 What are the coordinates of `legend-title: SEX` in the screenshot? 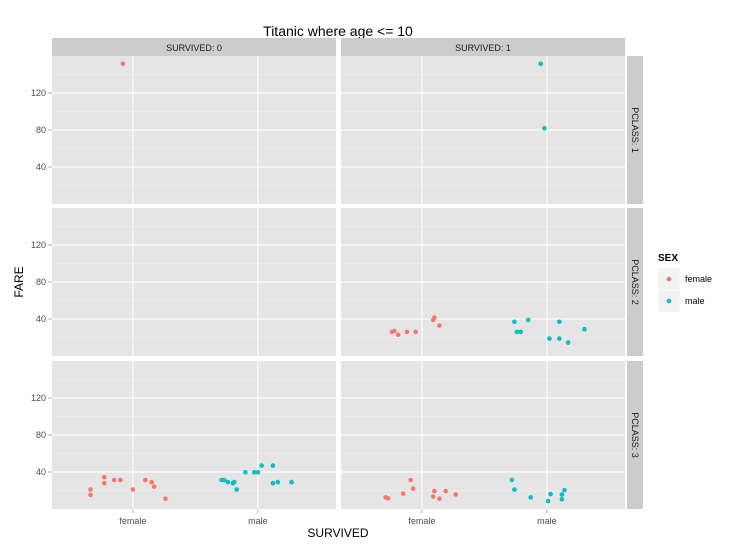 It's located at (668, 258).